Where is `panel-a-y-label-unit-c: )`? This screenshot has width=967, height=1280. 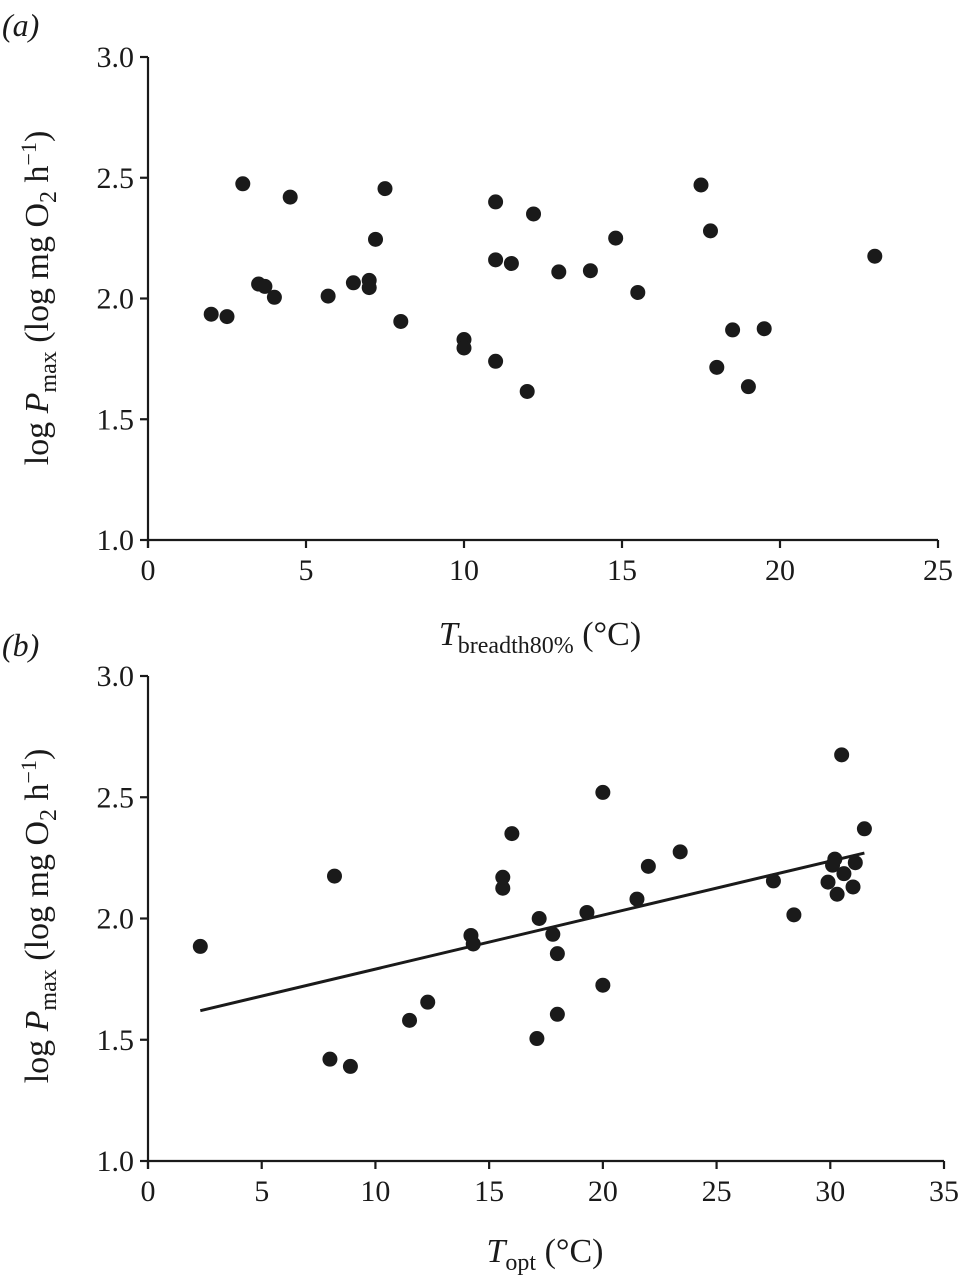
panel-a-y-label-unit-c: ) is located at coordinates (37, 136).